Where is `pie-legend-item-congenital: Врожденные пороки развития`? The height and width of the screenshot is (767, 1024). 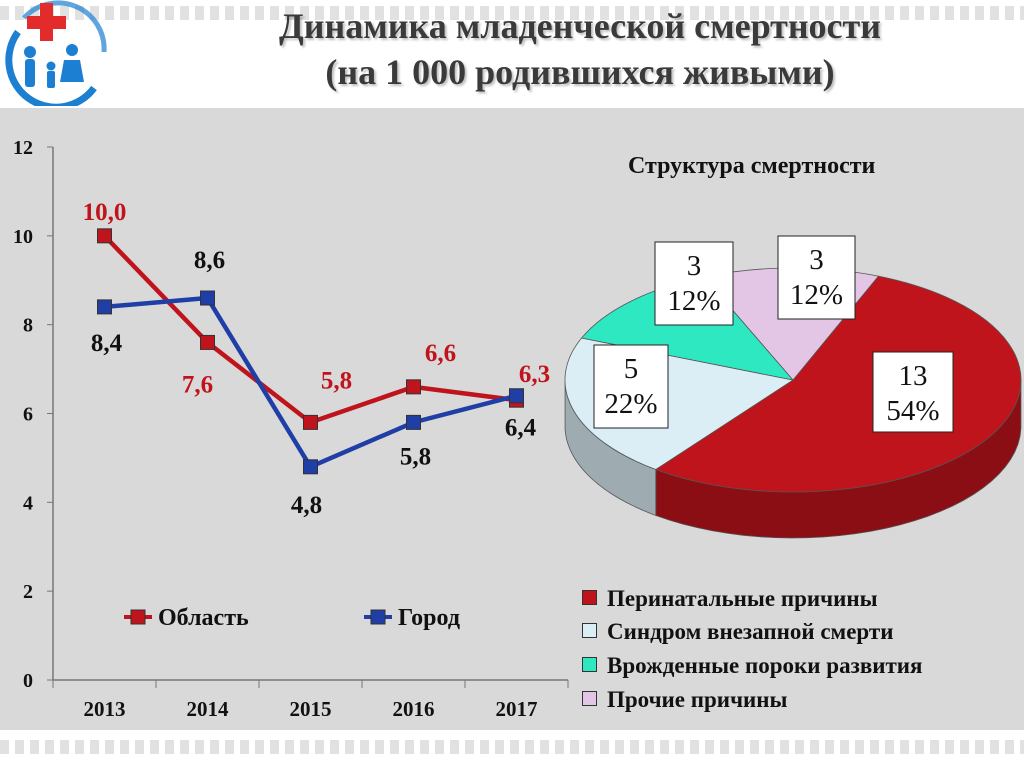 pie-legend-item-congenital: Врожденные пороки развития is located at coordinates (752, 667).